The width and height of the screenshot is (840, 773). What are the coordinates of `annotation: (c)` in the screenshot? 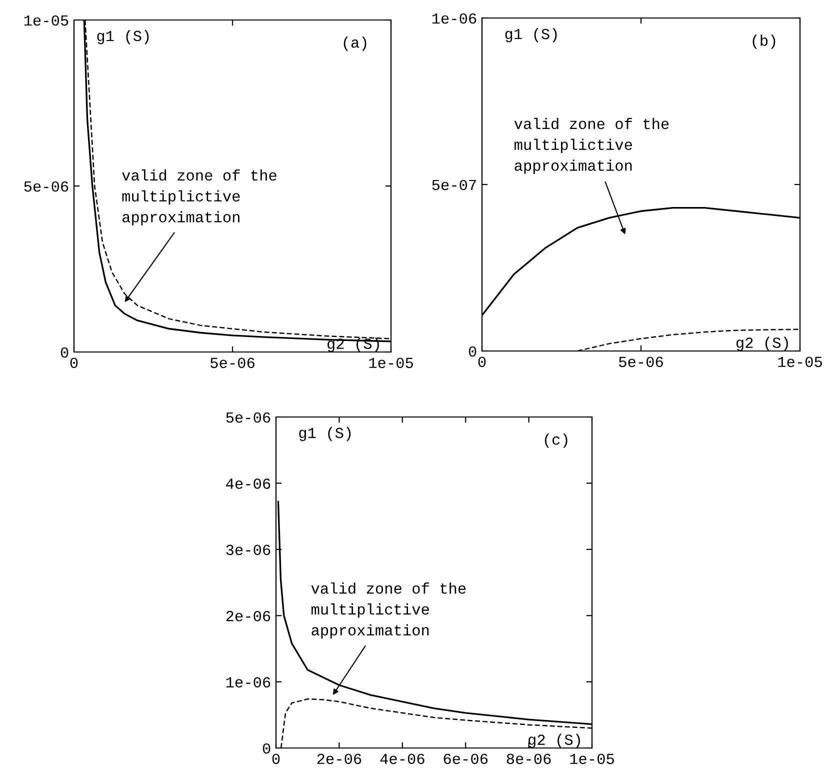 It's located at (556, 441).